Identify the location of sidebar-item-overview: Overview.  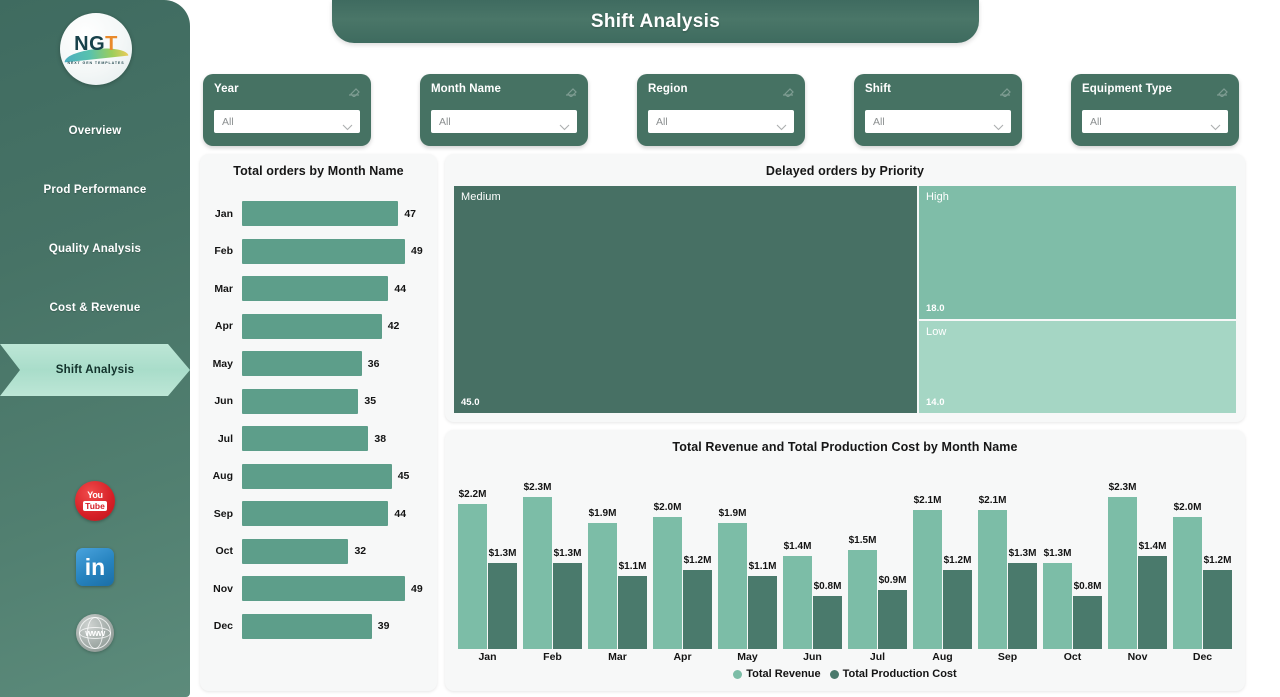
(95, 131).